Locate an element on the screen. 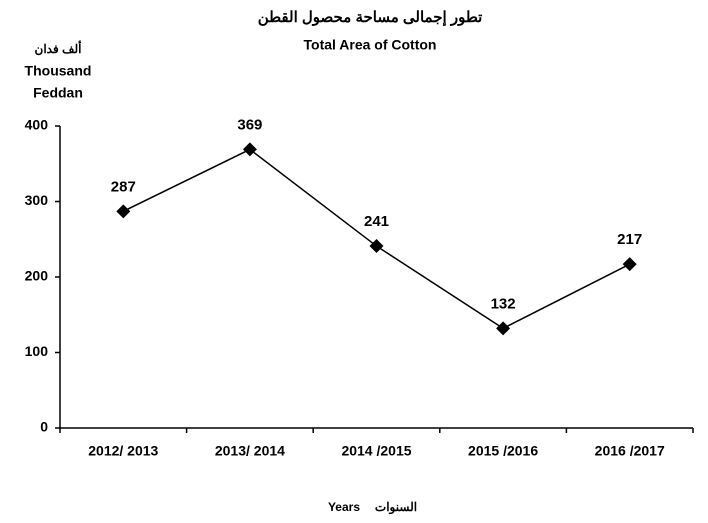 The height and width of the screenshot is (523, 708). x-tick-label: 2012/ 2013 is located at coordinates (123, 451).